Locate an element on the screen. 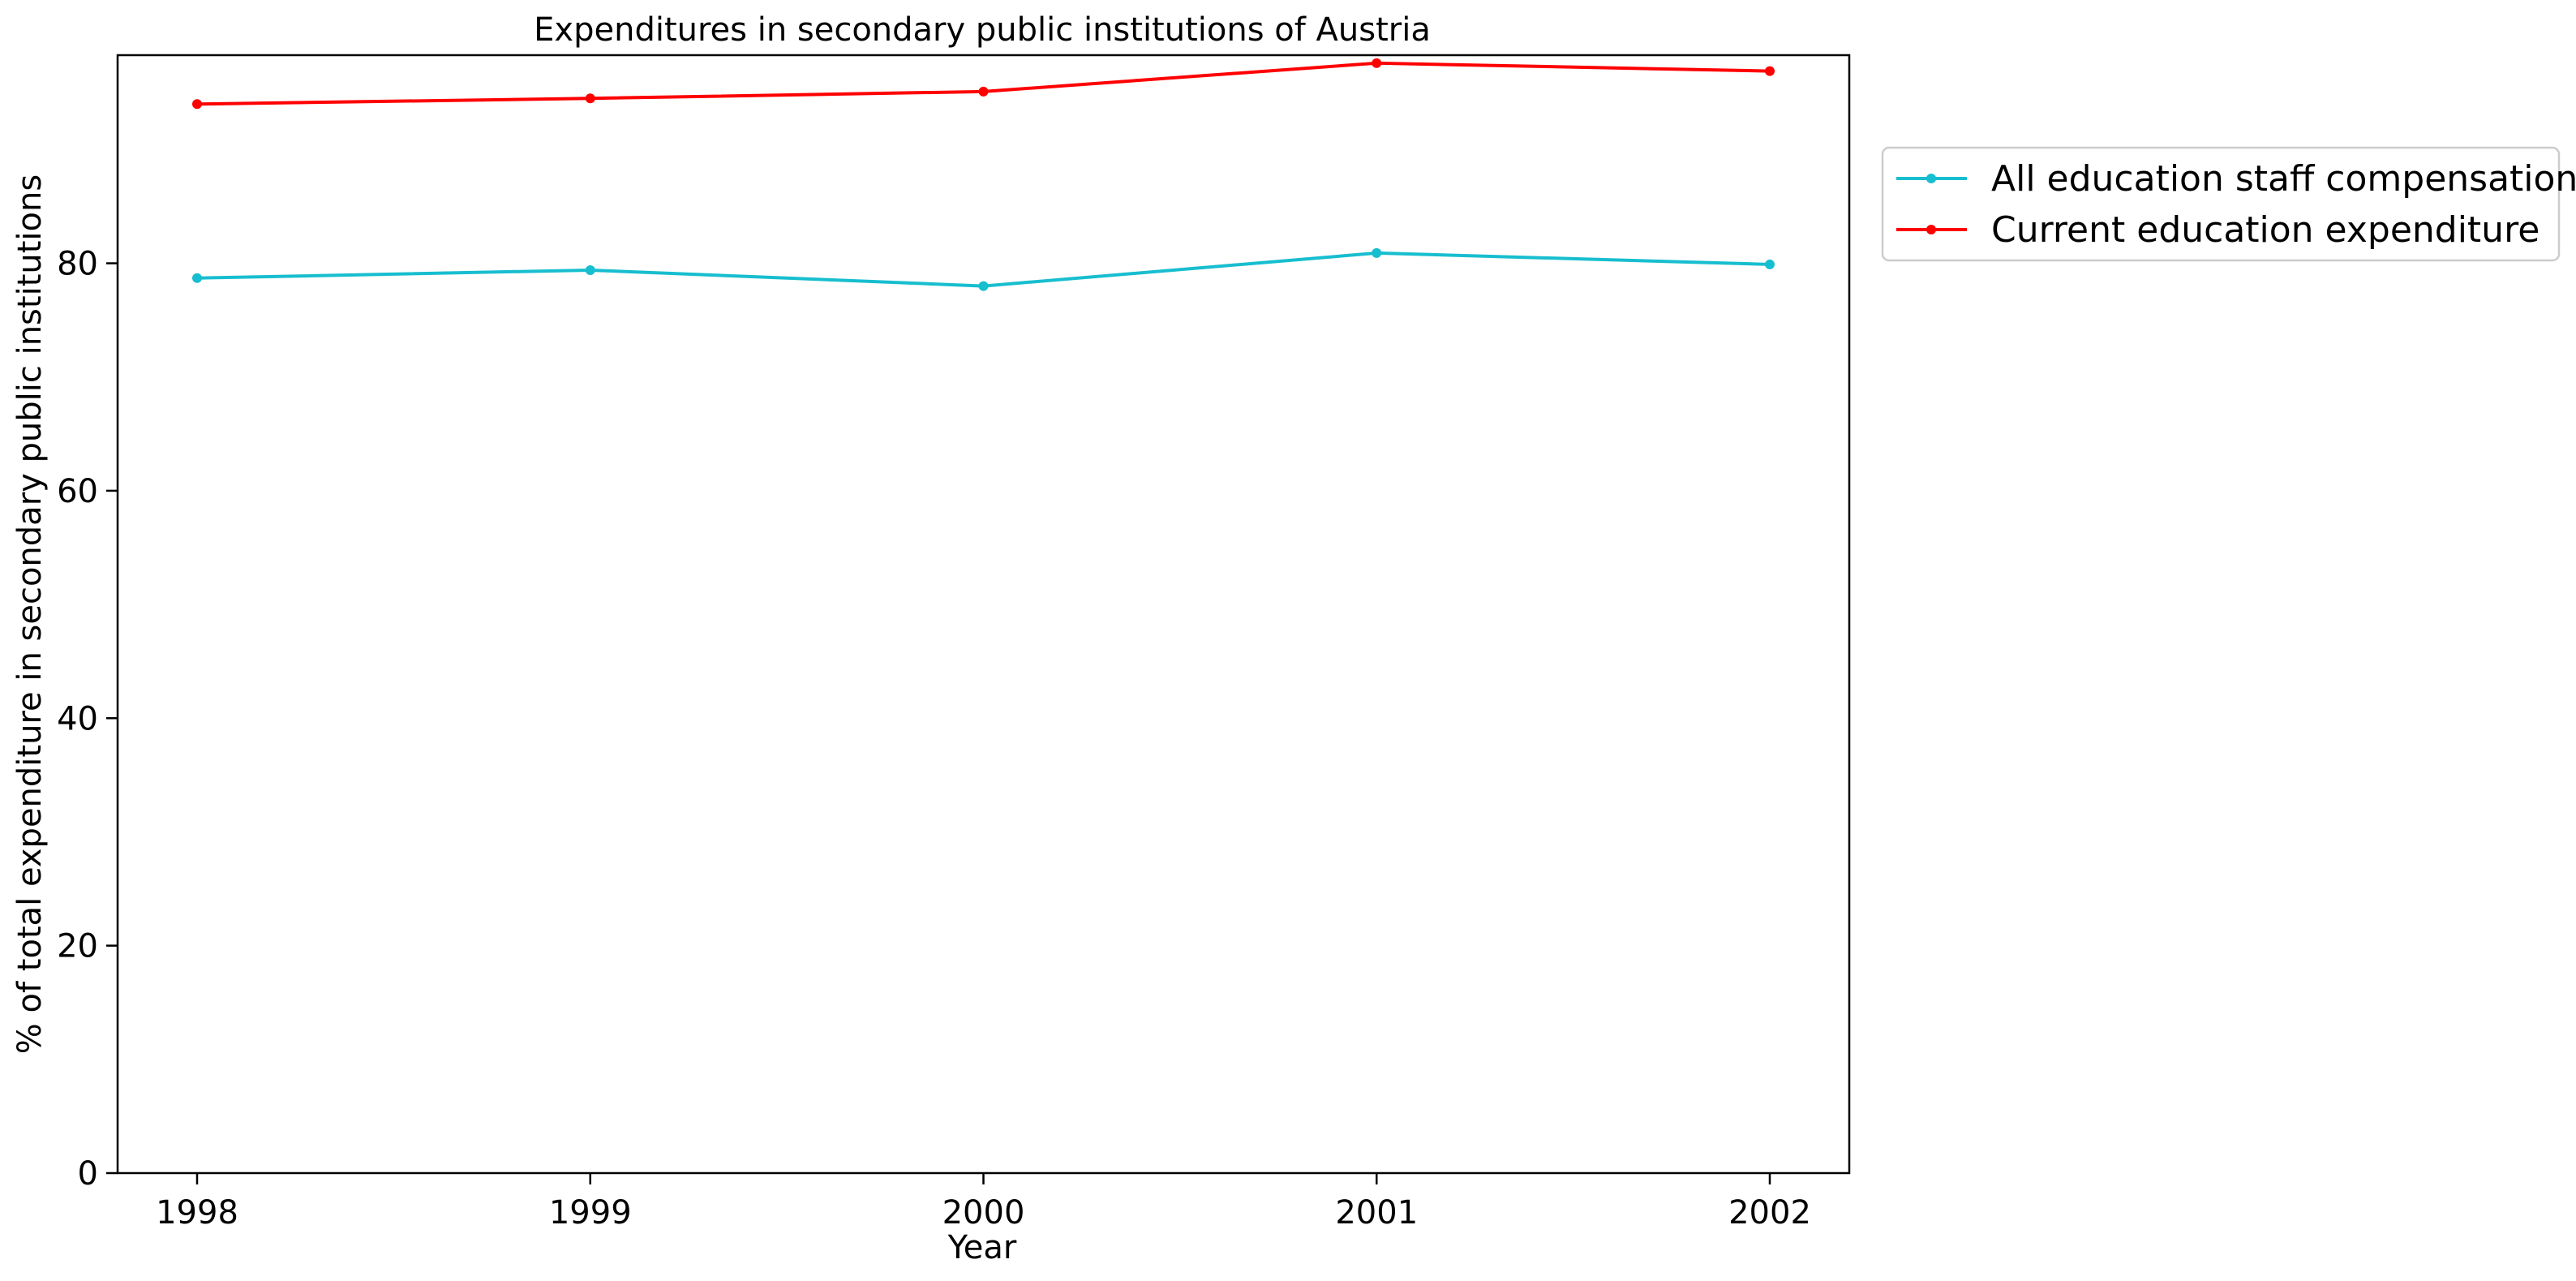 The width and height of the screenshot is (2576, 1281). x-axis: 1998 1999 2000 2001 2002 is located at coordinates (983, 1202).